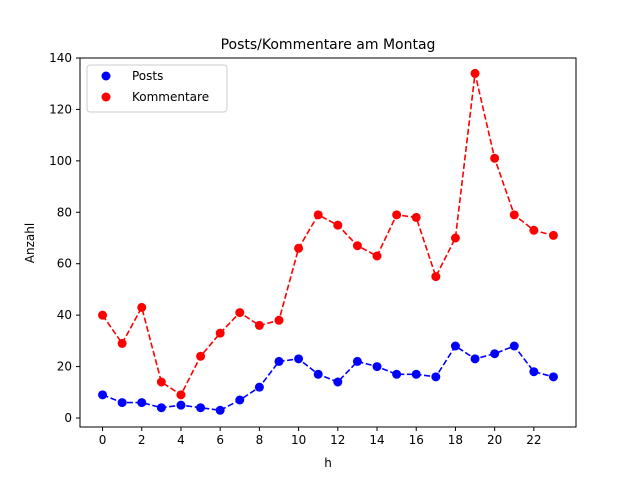  Describe the element at coordinates (337, 440) in the screenshot. I see `x-tick-label: 12` at that location.